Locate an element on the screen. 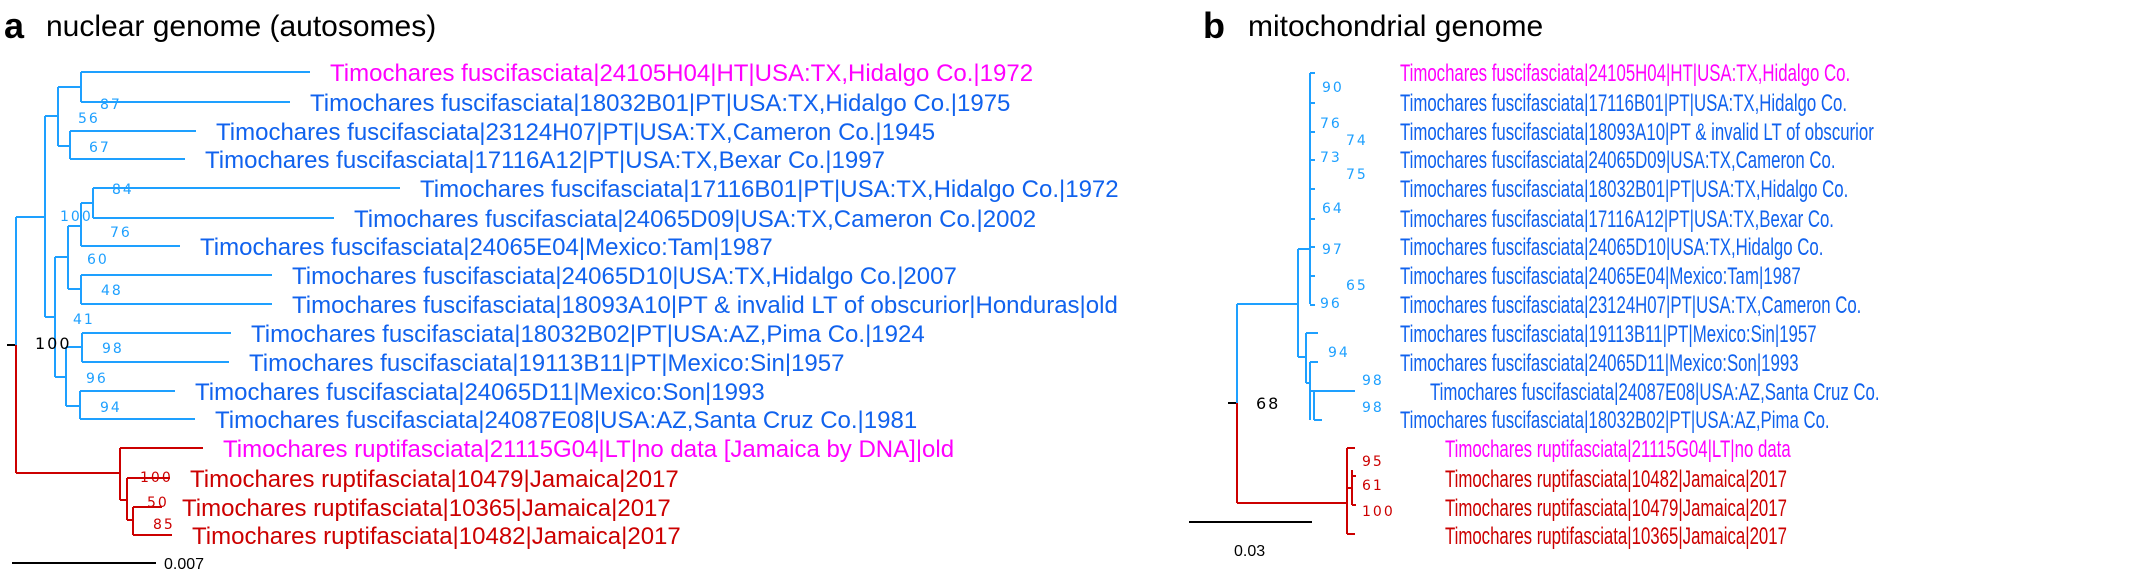 The image size is (2134, 584). support-value: 41 is located at coordinates (84, 320).